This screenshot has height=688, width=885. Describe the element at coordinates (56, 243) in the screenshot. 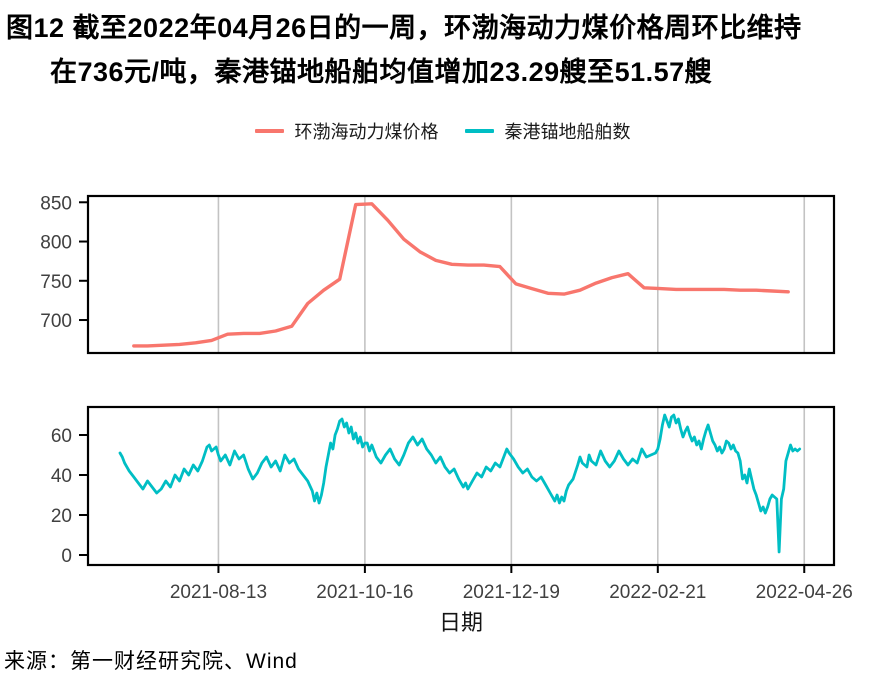

I see `y-tick-label: 800` at that location.